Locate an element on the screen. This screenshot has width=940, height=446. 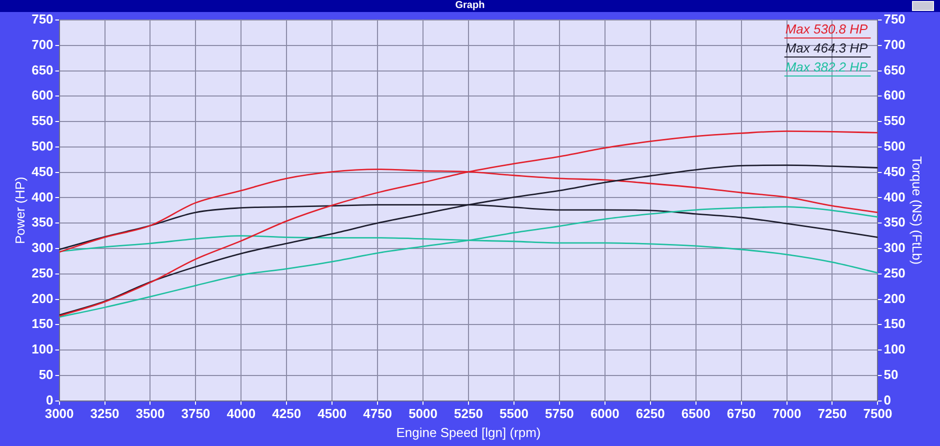
x-tick-label: 4750 is located at coordinates (377, 414).